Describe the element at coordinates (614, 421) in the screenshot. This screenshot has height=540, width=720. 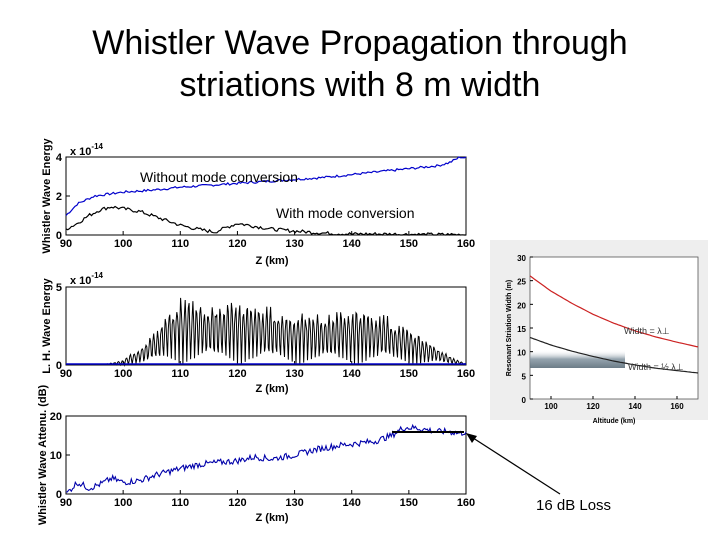
I see `inset-xlabel: Altitude (km)` at that location.